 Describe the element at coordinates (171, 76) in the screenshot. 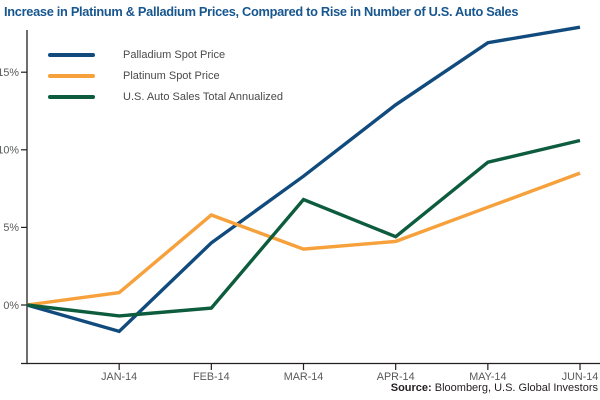

I see `legend-label-platinum: Platinum Spot Price` at that location.